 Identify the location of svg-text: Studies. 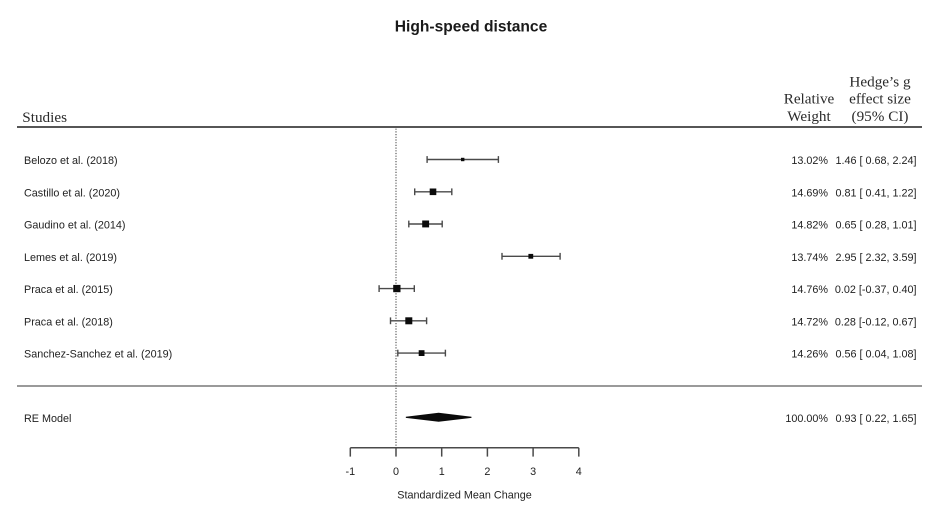
(44, 117).